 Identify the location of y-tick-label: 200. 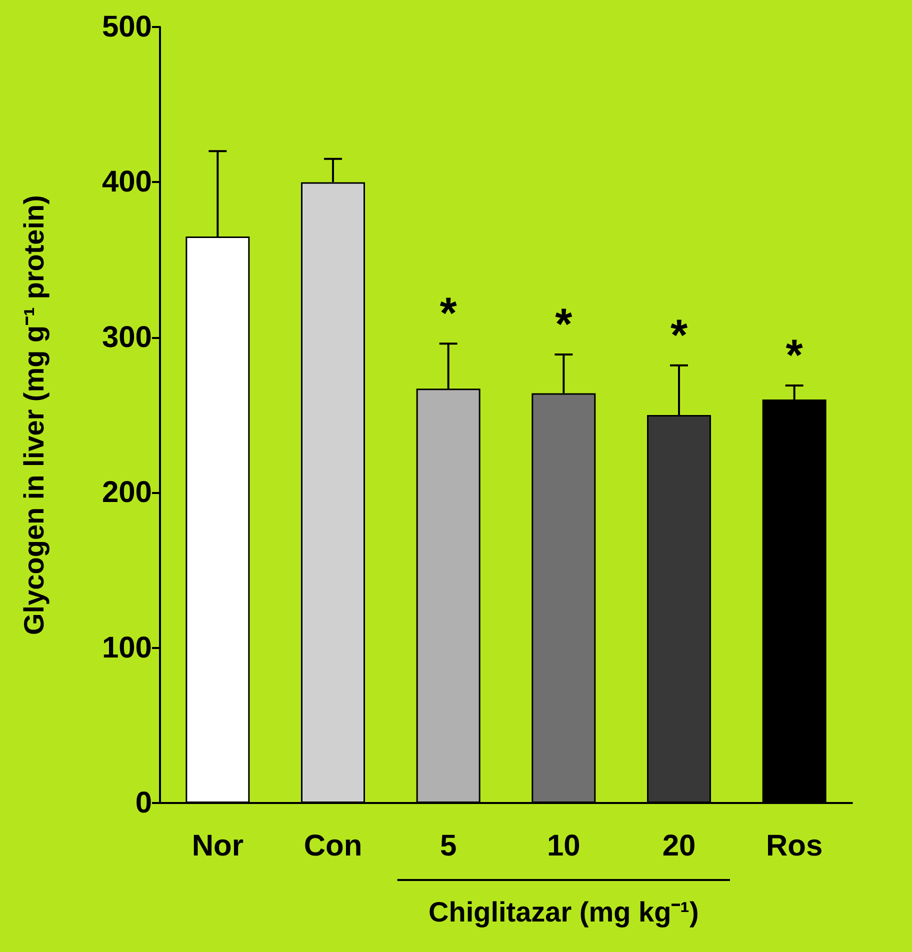
(127, 493).